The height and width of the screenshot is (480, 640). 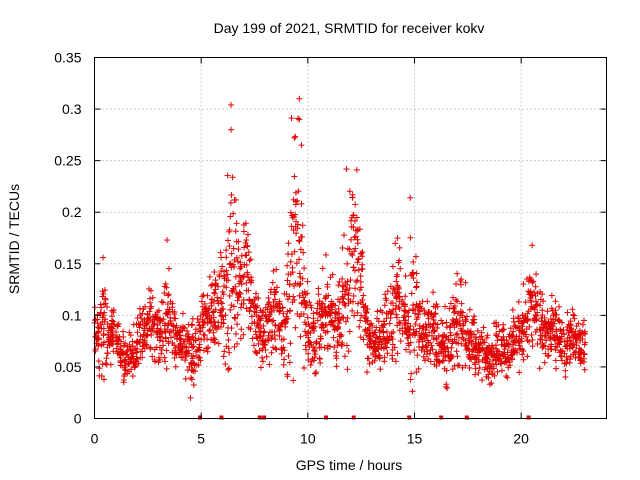 What do you see at coordinates (67, 58) in the screenshot?
I see `y-tick-label: 0.35` at bounding box center [67, 58].